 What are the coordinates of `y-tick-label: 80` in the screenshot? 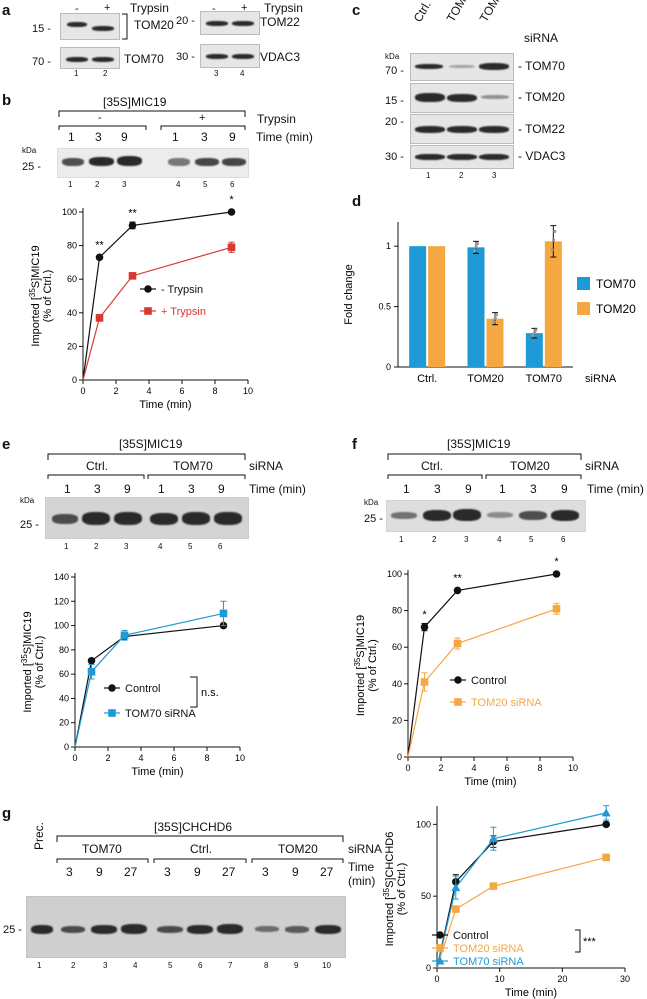 It's located at (397, 611).